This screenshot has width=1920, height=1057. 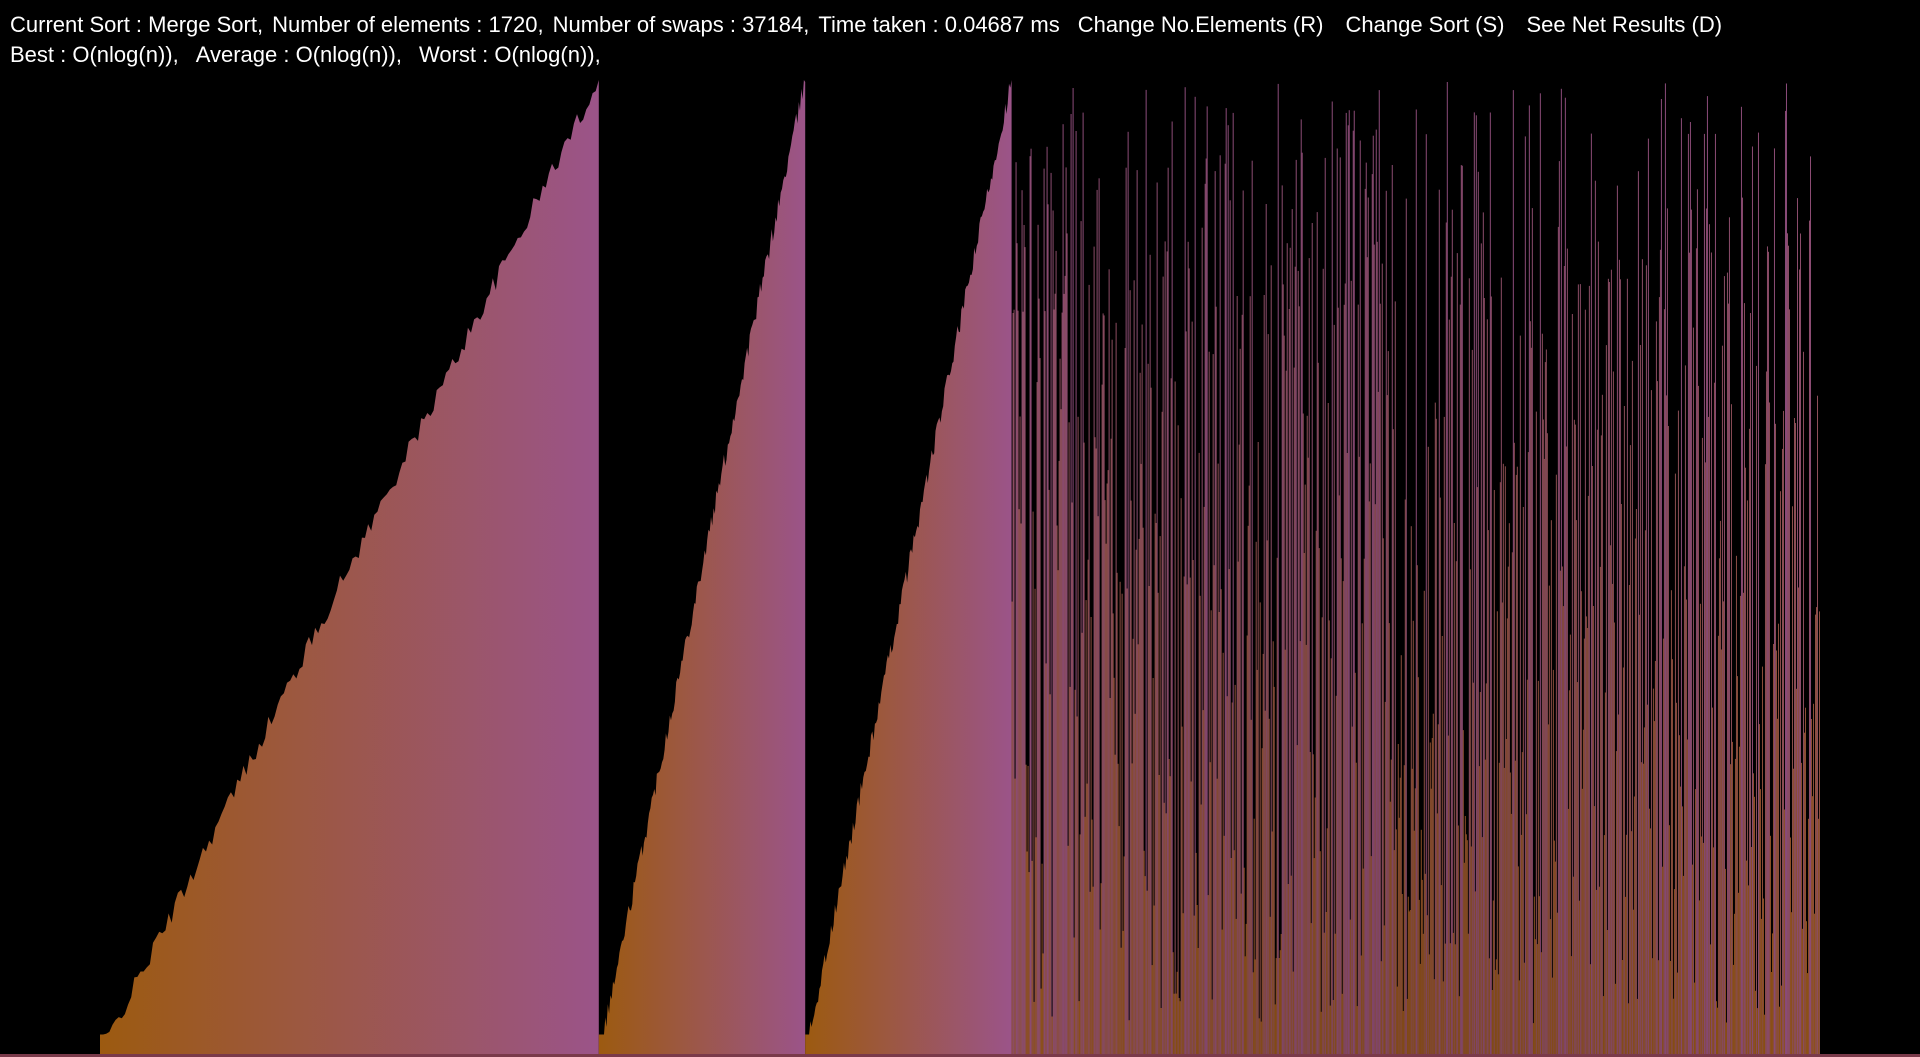 What do you see at coordinates (1200, 24) in the screenshot?
I see `change-elements-action: Change No.Elements (R)` at bounding box center [1200, 24].